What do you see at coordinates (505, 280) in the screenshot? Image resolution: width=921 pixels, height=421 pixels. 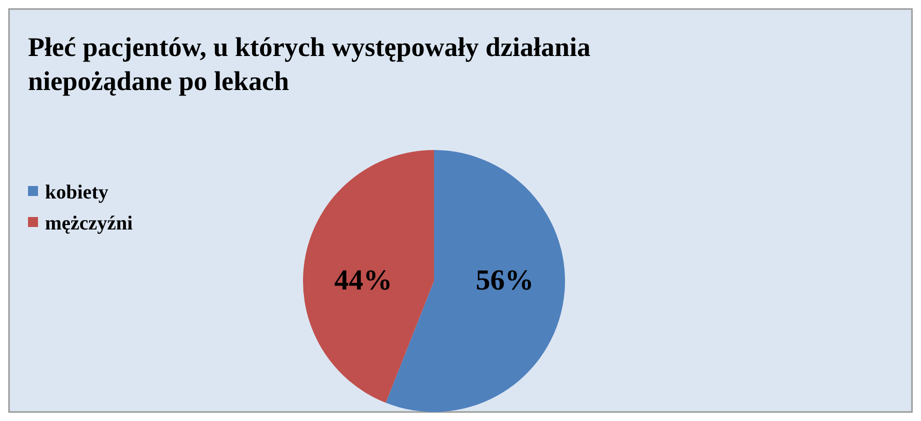 I see `data-label: 56%` at bounding box center [505, 280].